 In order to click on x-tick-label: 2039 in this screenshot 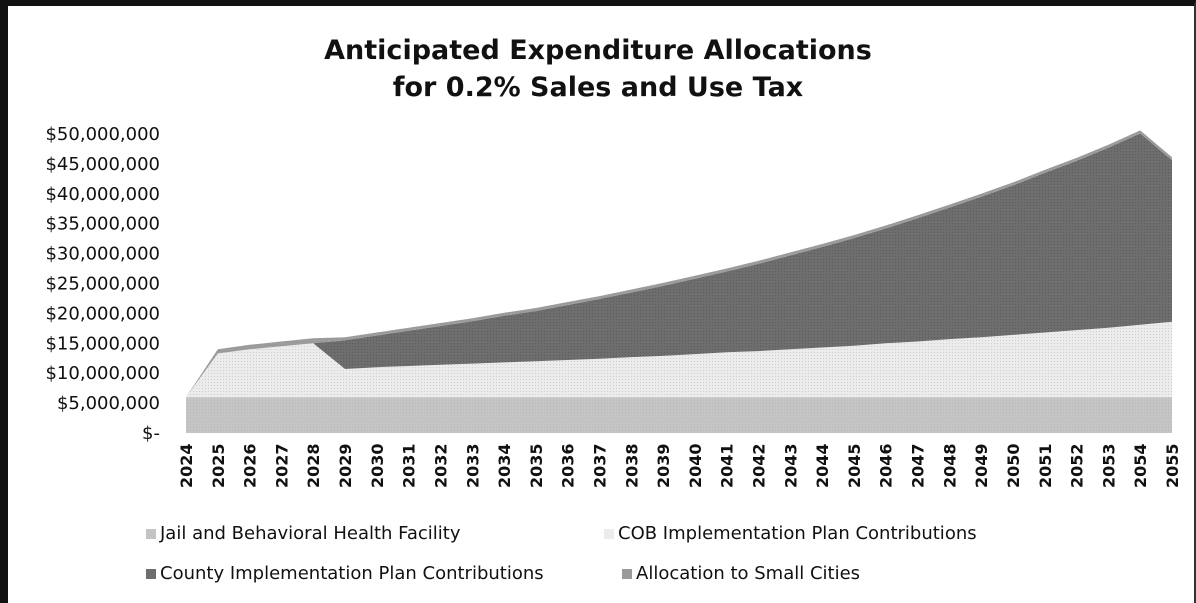, I will do `click(663, 465)`.